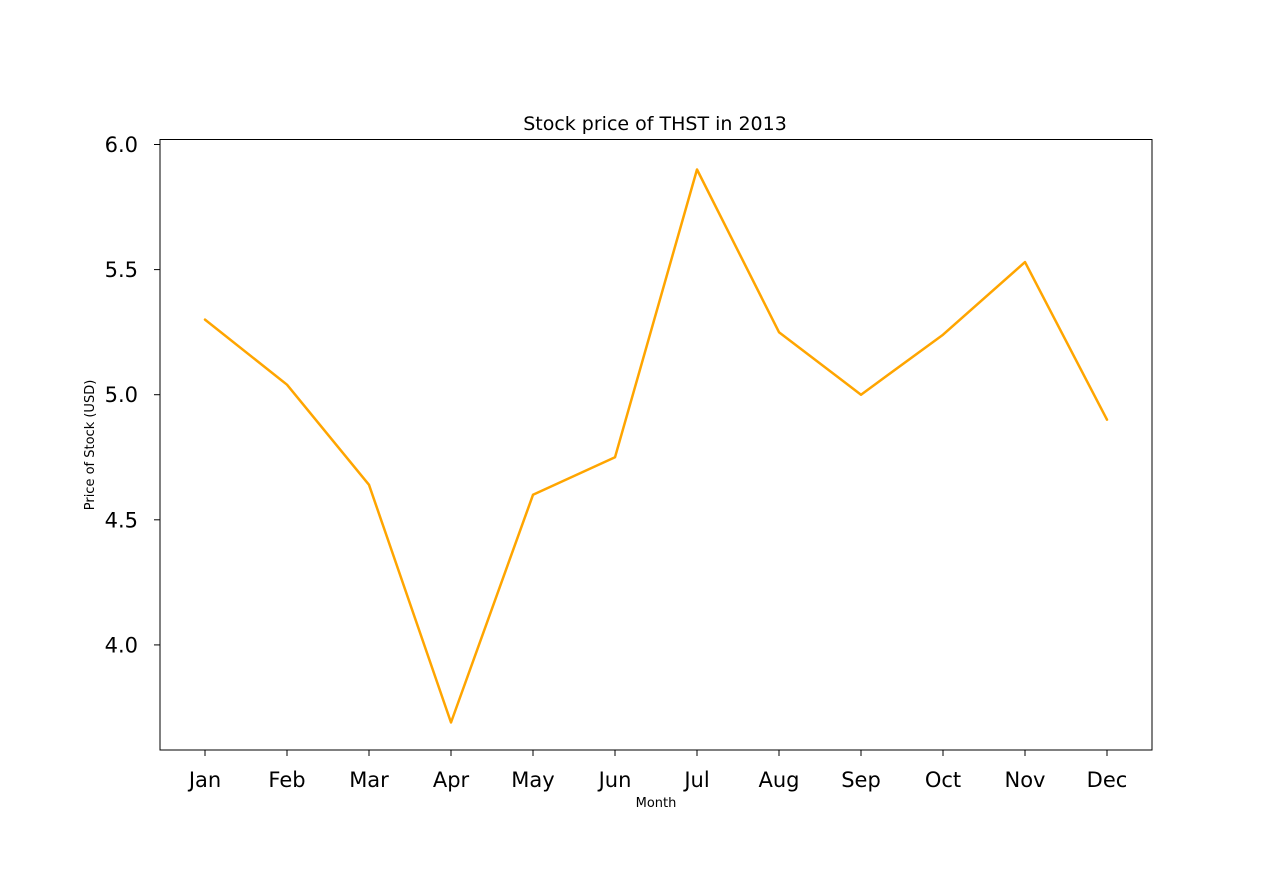 The width and height of the screenshot is (1280, 880). I want to click on chart-title: Stock price of THST in 2013, so click(655, 124).